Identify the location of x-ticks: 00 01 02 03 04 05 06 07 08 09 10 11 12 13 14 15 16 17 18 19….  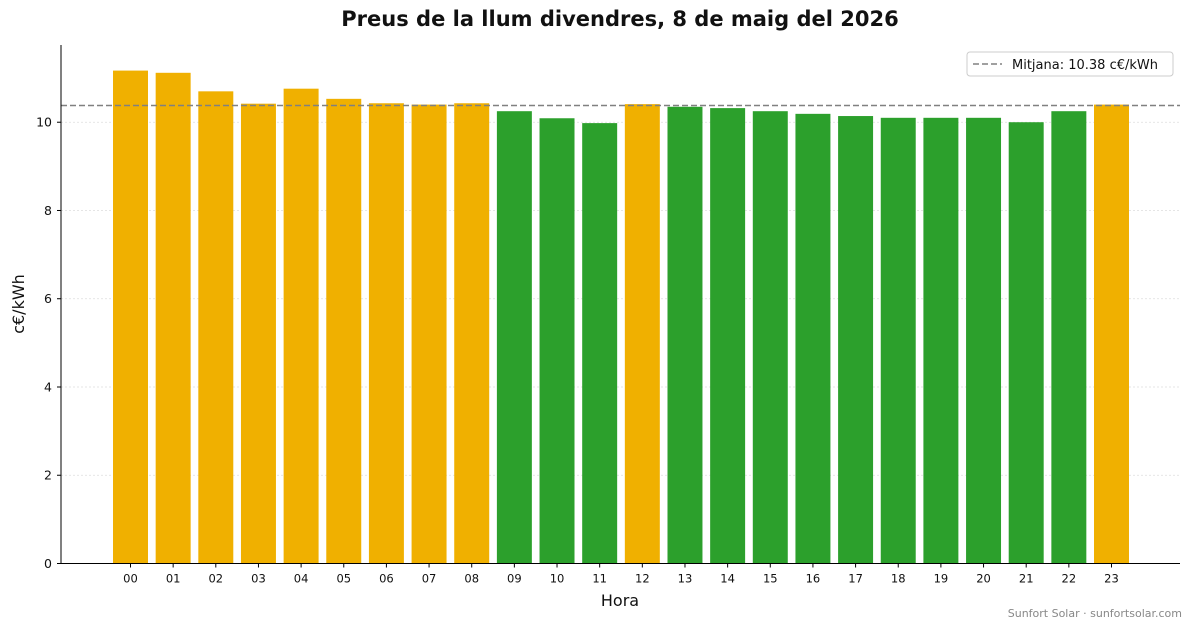
(621, 574).